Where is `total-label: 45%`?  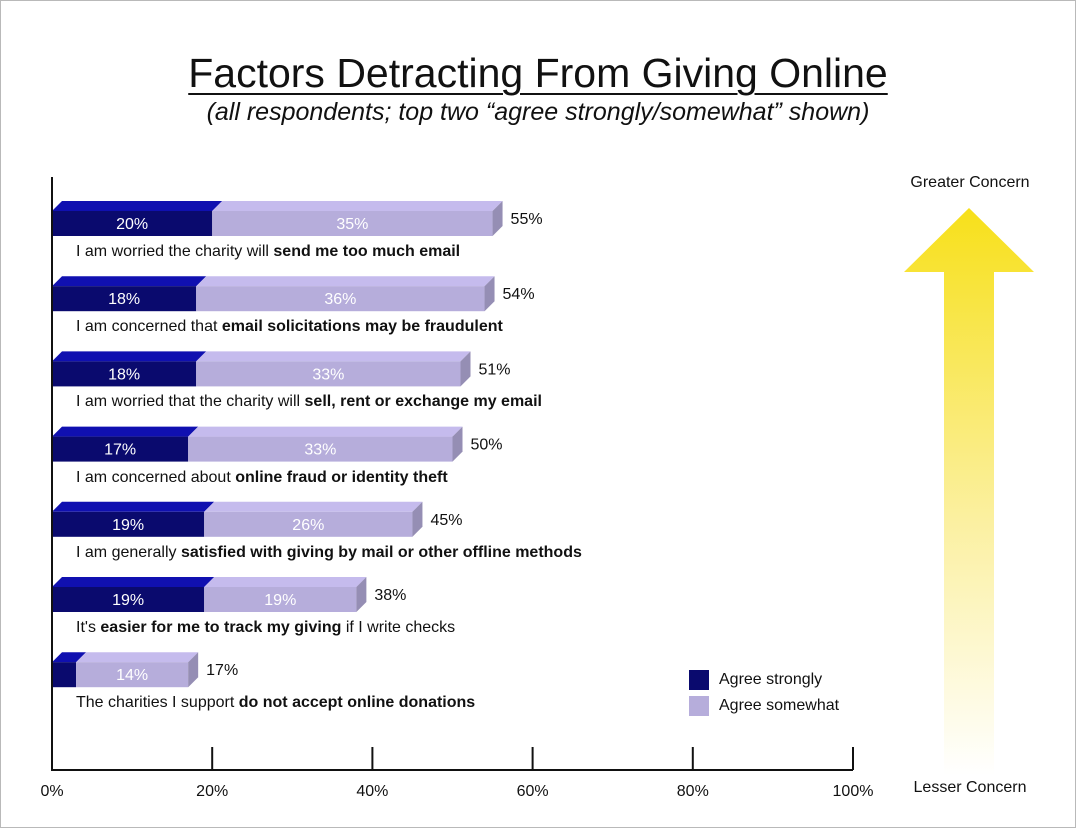 total-label: 45% is located at coordinates (446, 520).